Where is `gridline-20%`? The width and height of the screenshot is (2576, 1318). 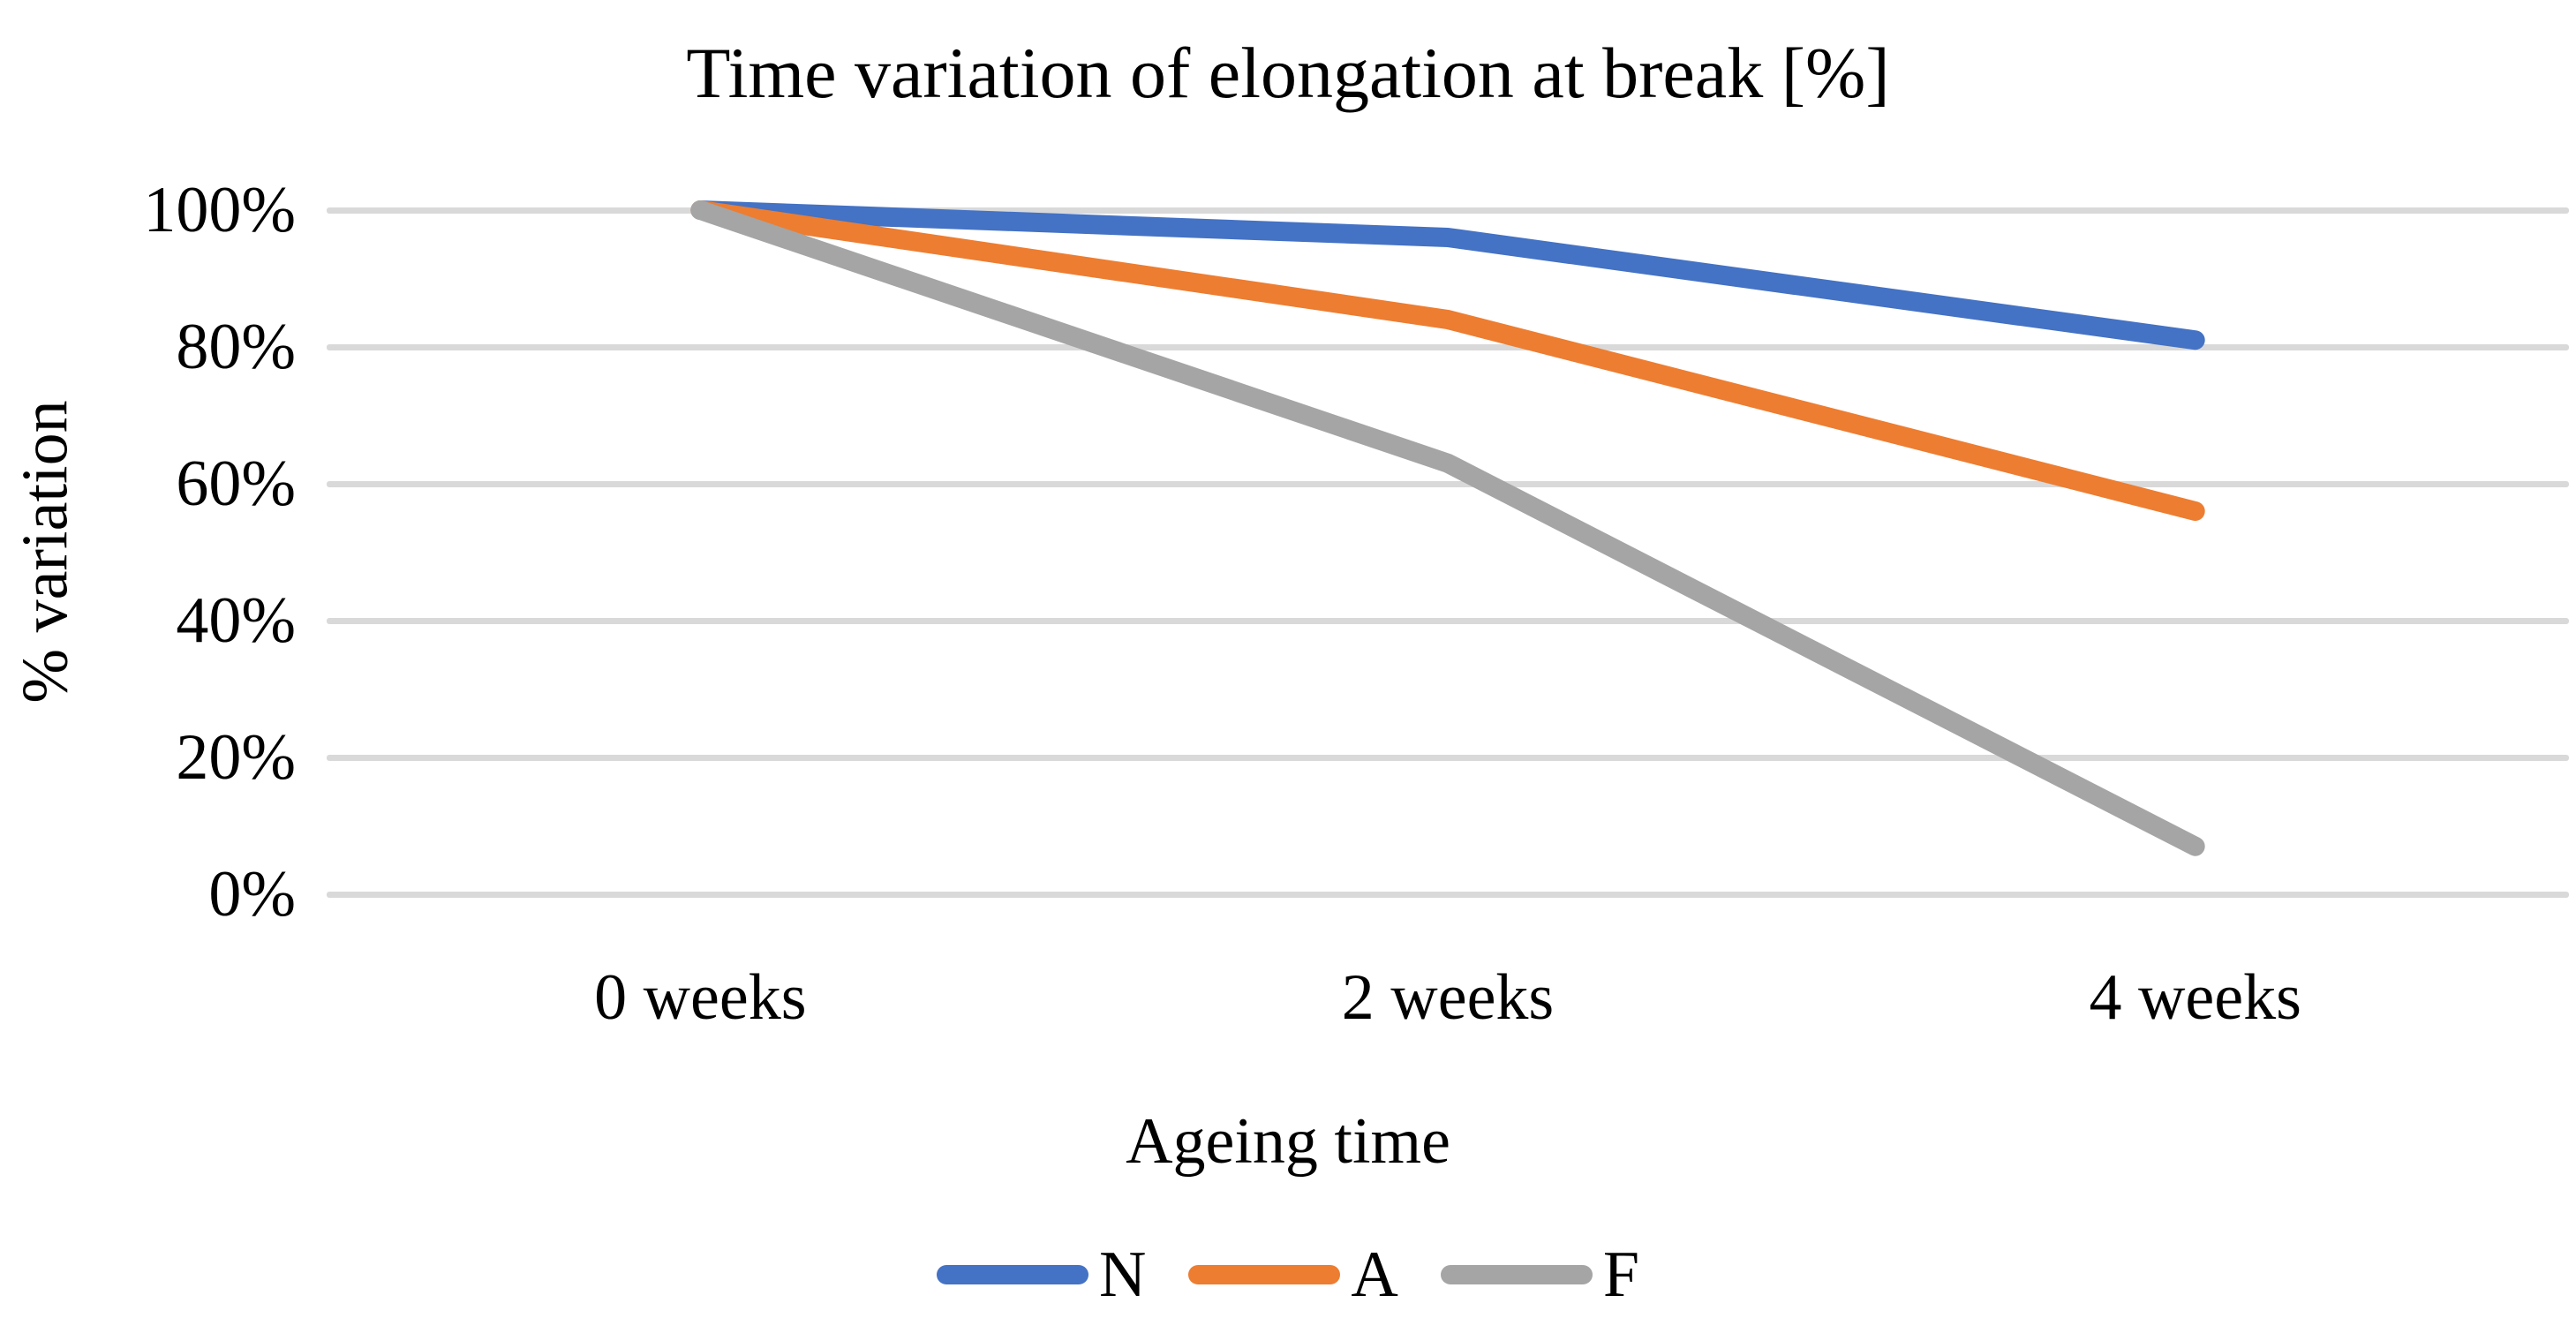
gridline-20% is located at coordinates (1448, 757).